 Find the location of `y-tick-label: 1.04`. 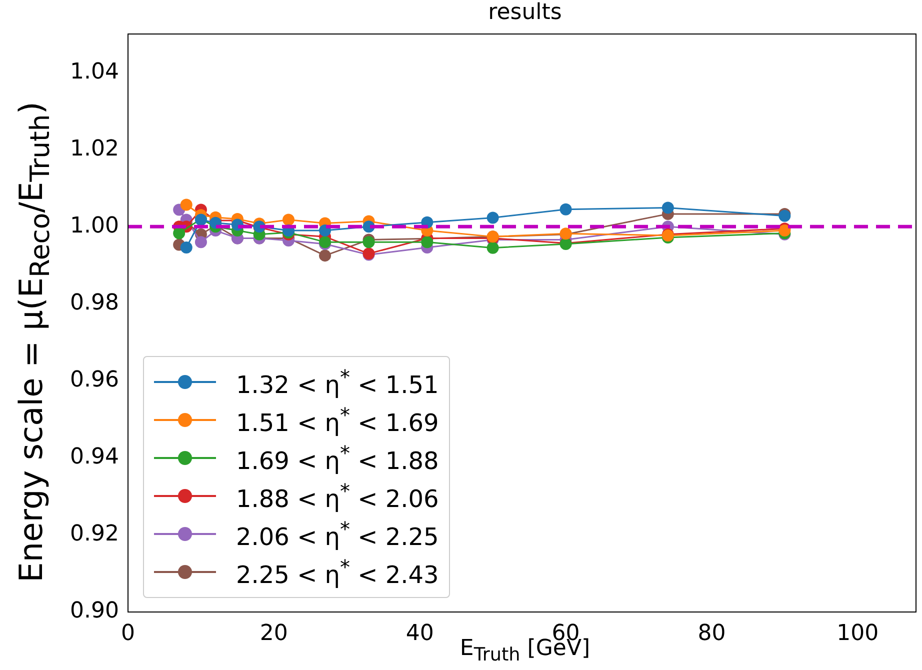

y-tick-label: 1.04 is located at coordinates (94, 71).